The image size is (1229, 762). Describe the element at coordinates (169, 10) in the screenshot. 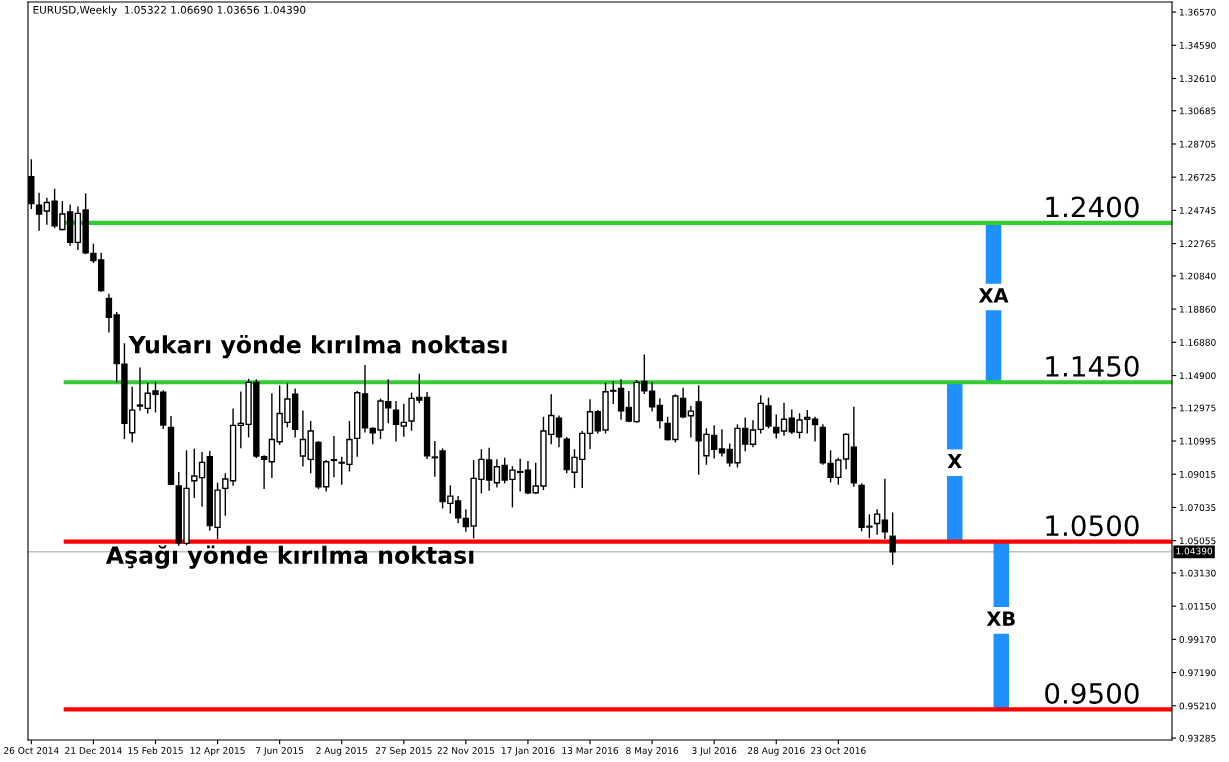

I see `chart-title: EURUSD,Weekly 1.05322 1.06690 1.03656 1.04390` at that location.